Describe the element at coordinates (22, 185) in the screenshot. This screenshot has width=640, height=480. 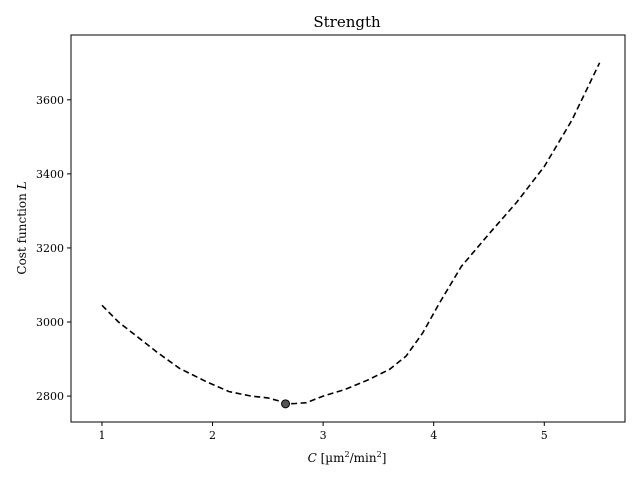
I see `y-axis-label-var: L` at that location.